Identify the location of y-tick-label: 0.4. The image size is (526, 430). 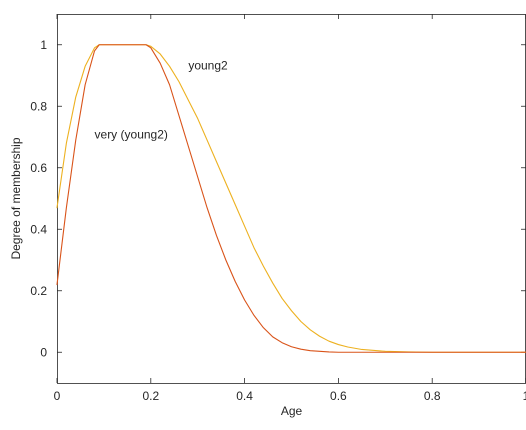
(38, 229).